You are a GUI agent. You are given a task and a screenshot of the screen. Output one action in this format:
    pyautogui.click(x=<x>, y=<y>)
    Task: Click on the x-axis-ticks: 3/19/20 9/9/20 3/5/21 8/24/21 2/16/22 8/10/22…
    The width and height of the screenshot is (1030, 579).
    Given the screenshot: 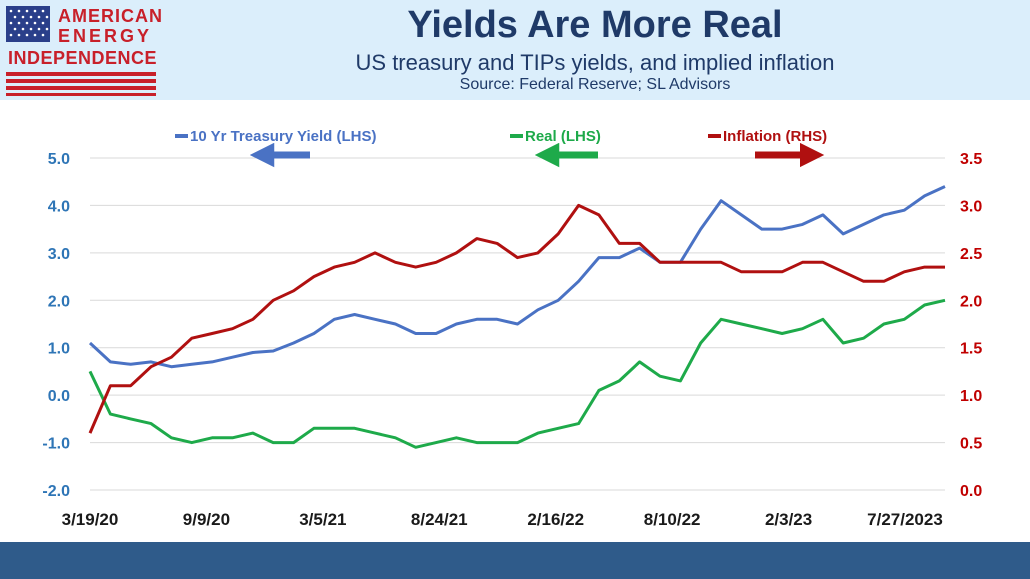 What is the action you would take?
    pyautogui.click(x=502, y=519)
    